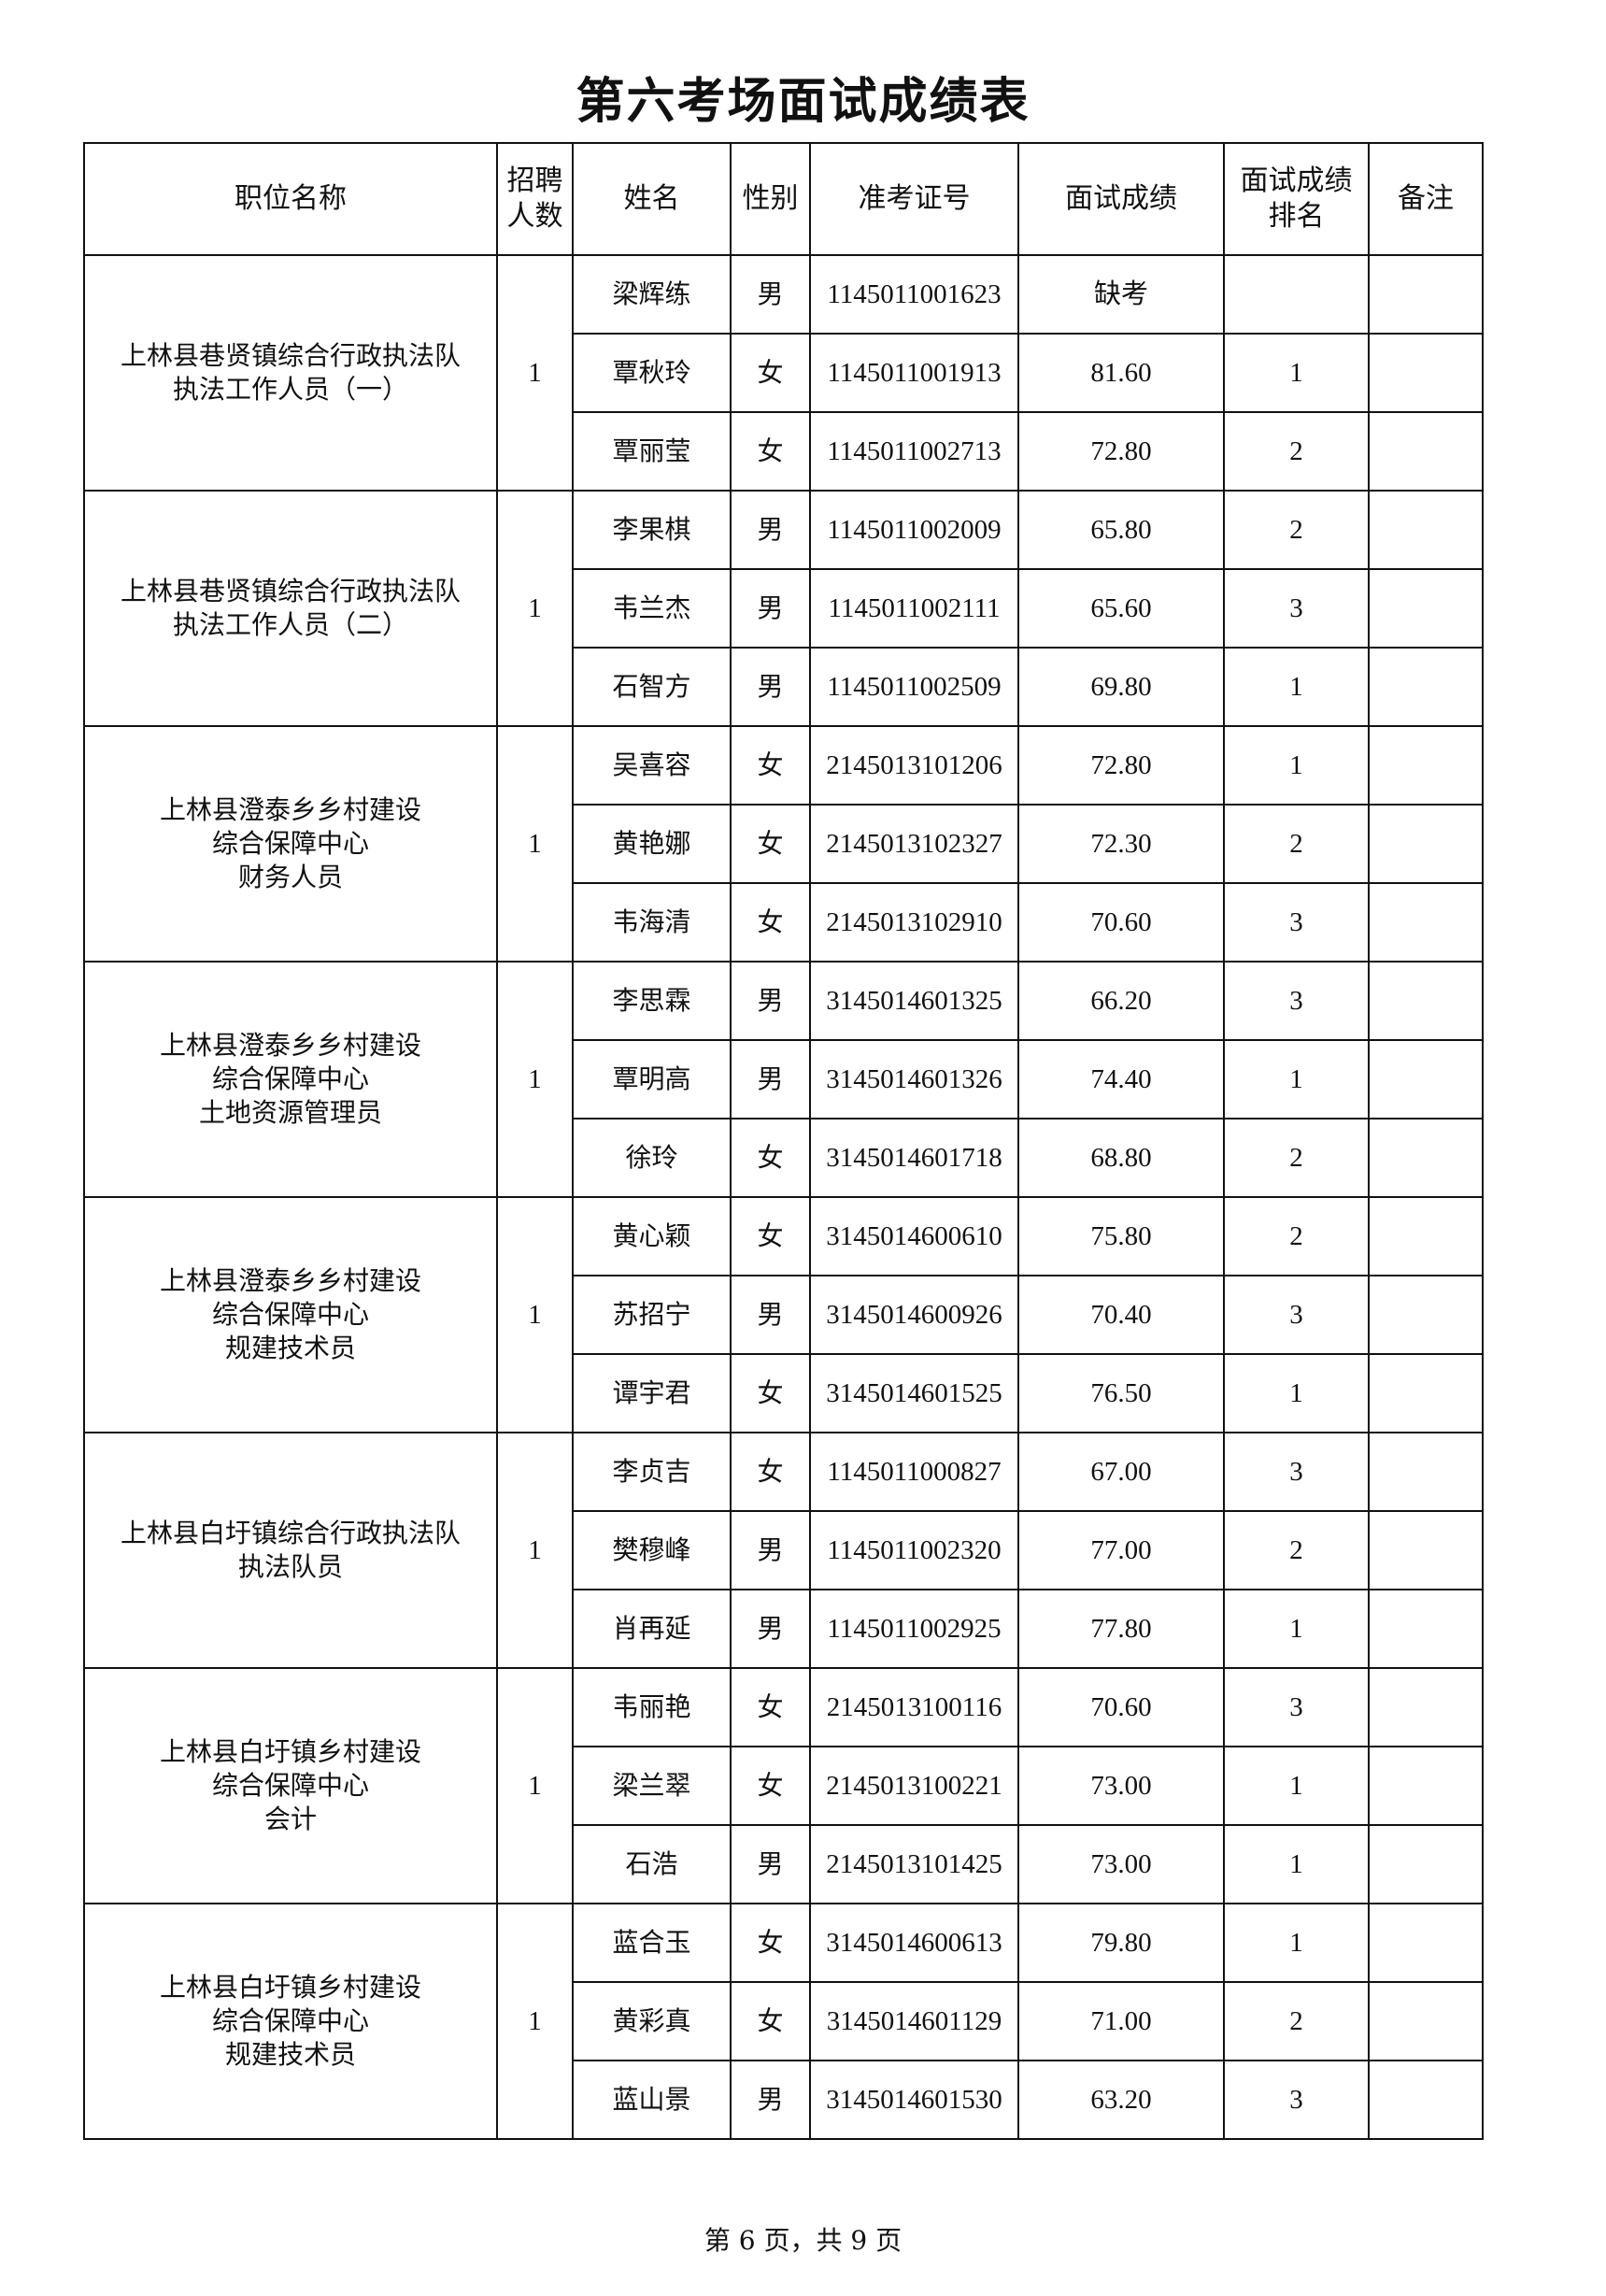  What do you see at coordinates (914, 2021) in the screenshot?
I see `exam-id-cell: 3145014601129` at bounding box center [914, 2021].